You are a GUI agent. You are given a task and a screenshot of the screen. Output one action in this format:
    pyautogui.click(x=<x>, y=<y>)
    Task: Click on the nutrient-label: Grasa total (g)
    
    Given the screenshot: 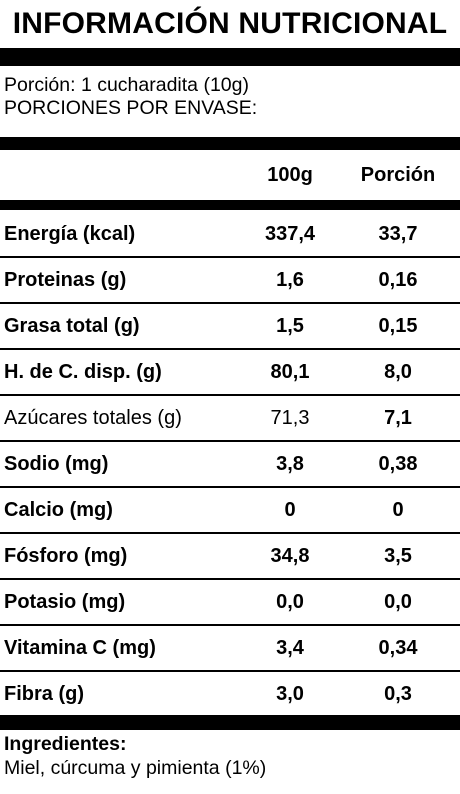 What is the action you would take?
    pyautogui.click(x=72, y=326)
    